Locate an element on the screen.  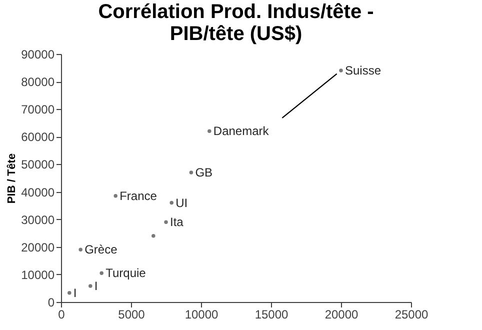
y-tick-label: 10000 is located at coordinates (38, 275).